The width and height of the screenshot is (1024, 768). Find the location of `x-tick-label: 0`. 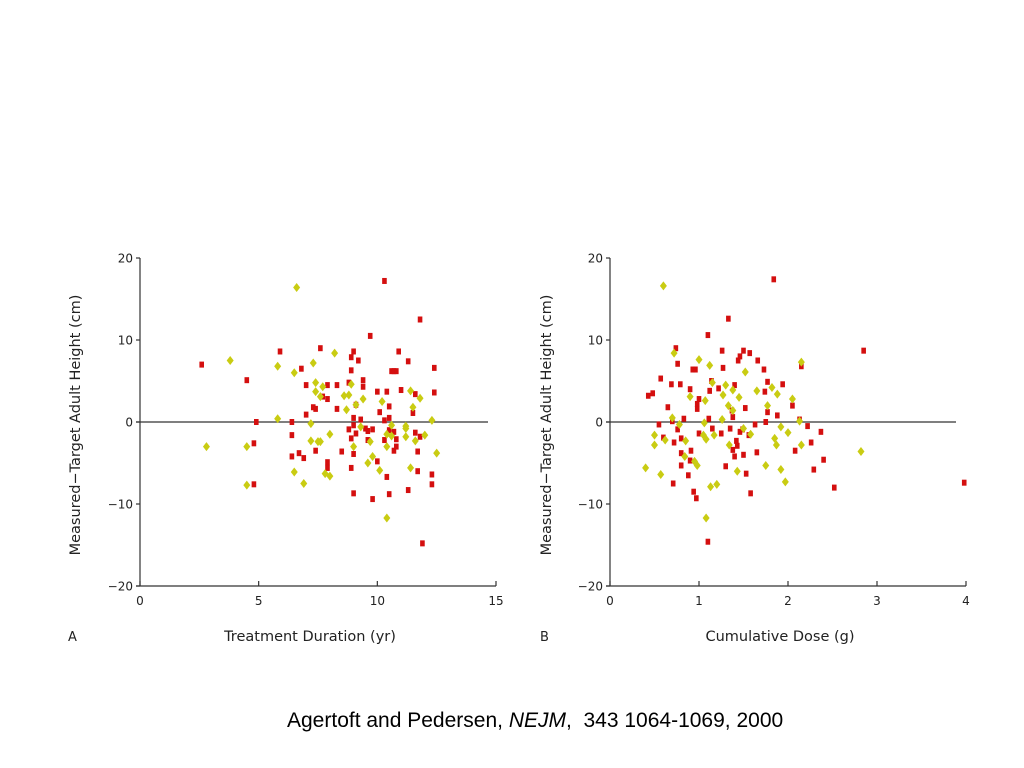

x-tick-label: 0 is located at coordinates (140, 601).